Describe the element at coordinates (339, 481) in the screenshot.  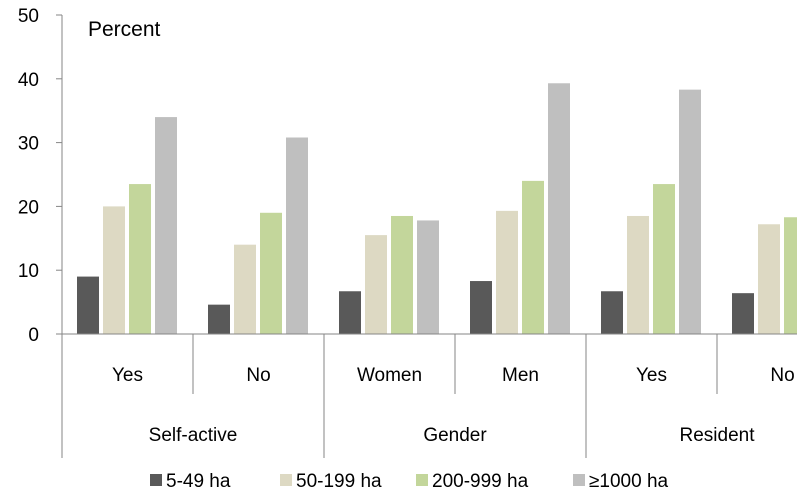
I see `legend-label: 50-199 ha` at that location.